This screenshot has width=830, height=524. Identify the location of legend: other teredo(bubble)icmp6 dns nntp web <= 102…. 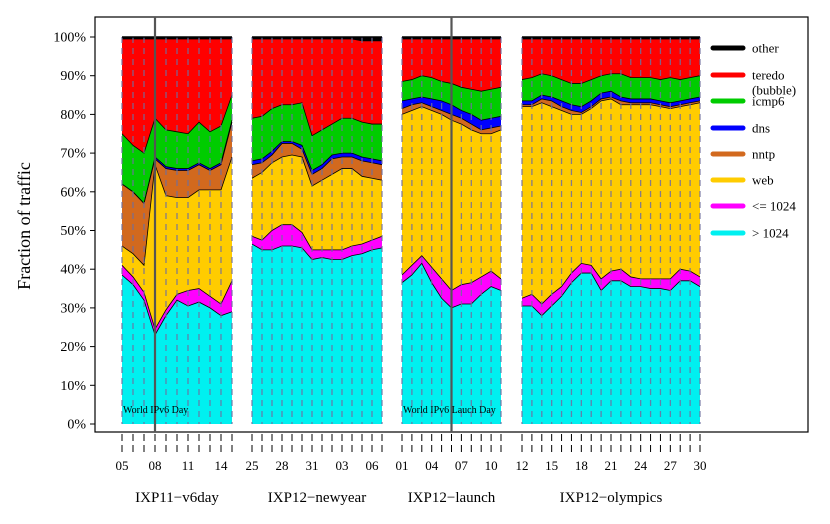
(753, 141).